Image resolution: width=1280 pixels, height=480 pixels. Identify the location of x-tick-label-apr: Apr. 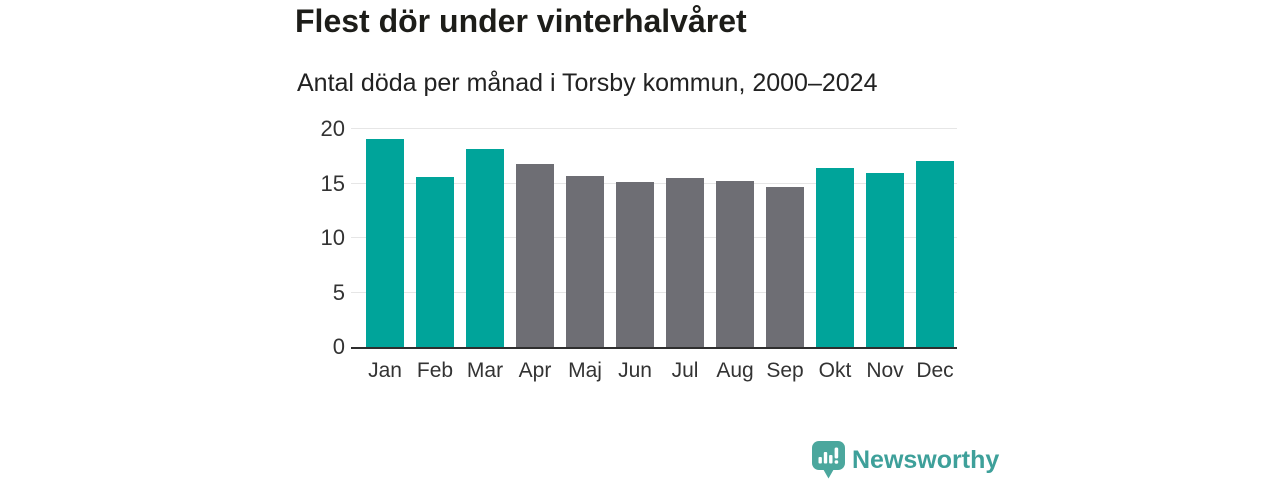
(535, 370).